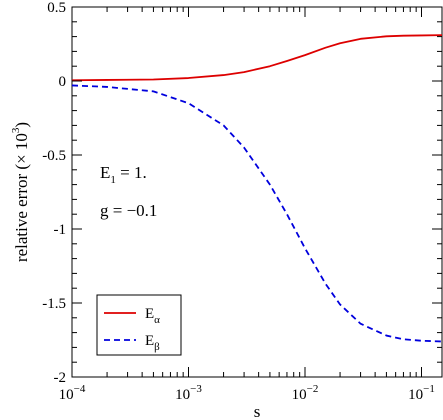 This screenshot has width=443, height=420. Describe the element at coordinates (56, 8) in the screenshot. I see `y-tick-label: 0.5` at that location.